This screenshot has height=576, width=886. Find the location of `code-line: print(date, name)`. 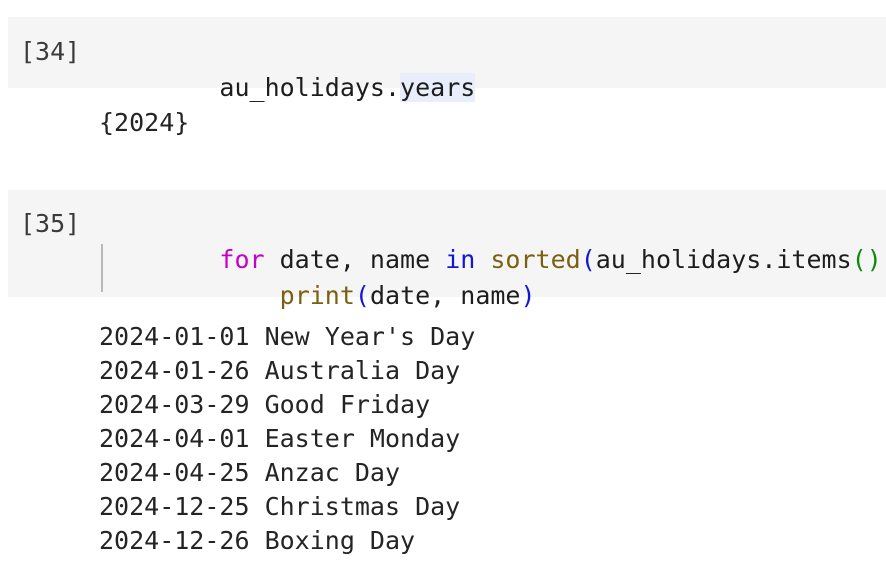

code-line: print(date, name) is located at coordinates (492, 276).